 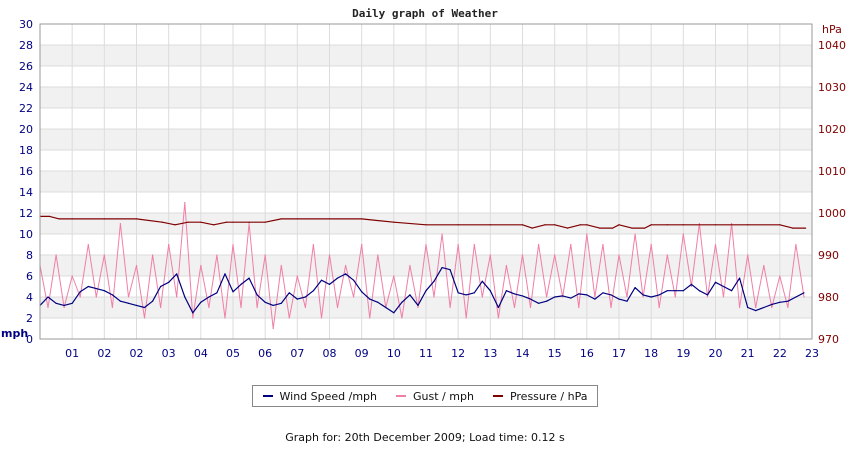 What do you see at coordinates (26, 234) in the screenshot?
I see `left-tick-label: 10` at bounding box center [26, 234].